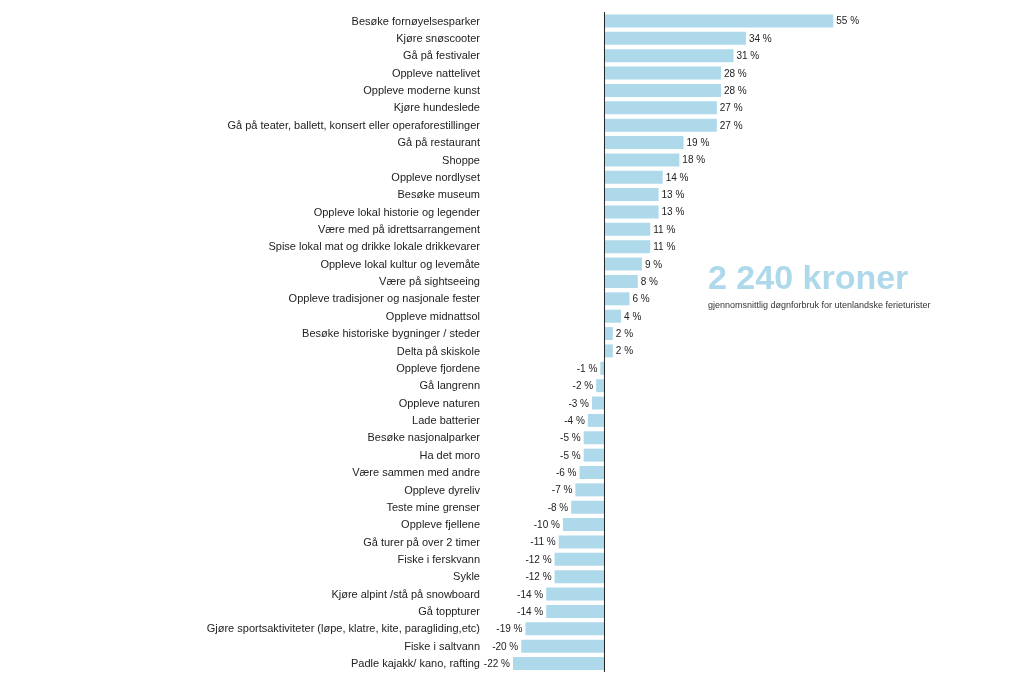 The width and height of the screenshot is (1034, 687). What do you see at coordinates (633, 316) in the screenshot?
I see `data-label: 4 %` at bounding box center [633, 316].